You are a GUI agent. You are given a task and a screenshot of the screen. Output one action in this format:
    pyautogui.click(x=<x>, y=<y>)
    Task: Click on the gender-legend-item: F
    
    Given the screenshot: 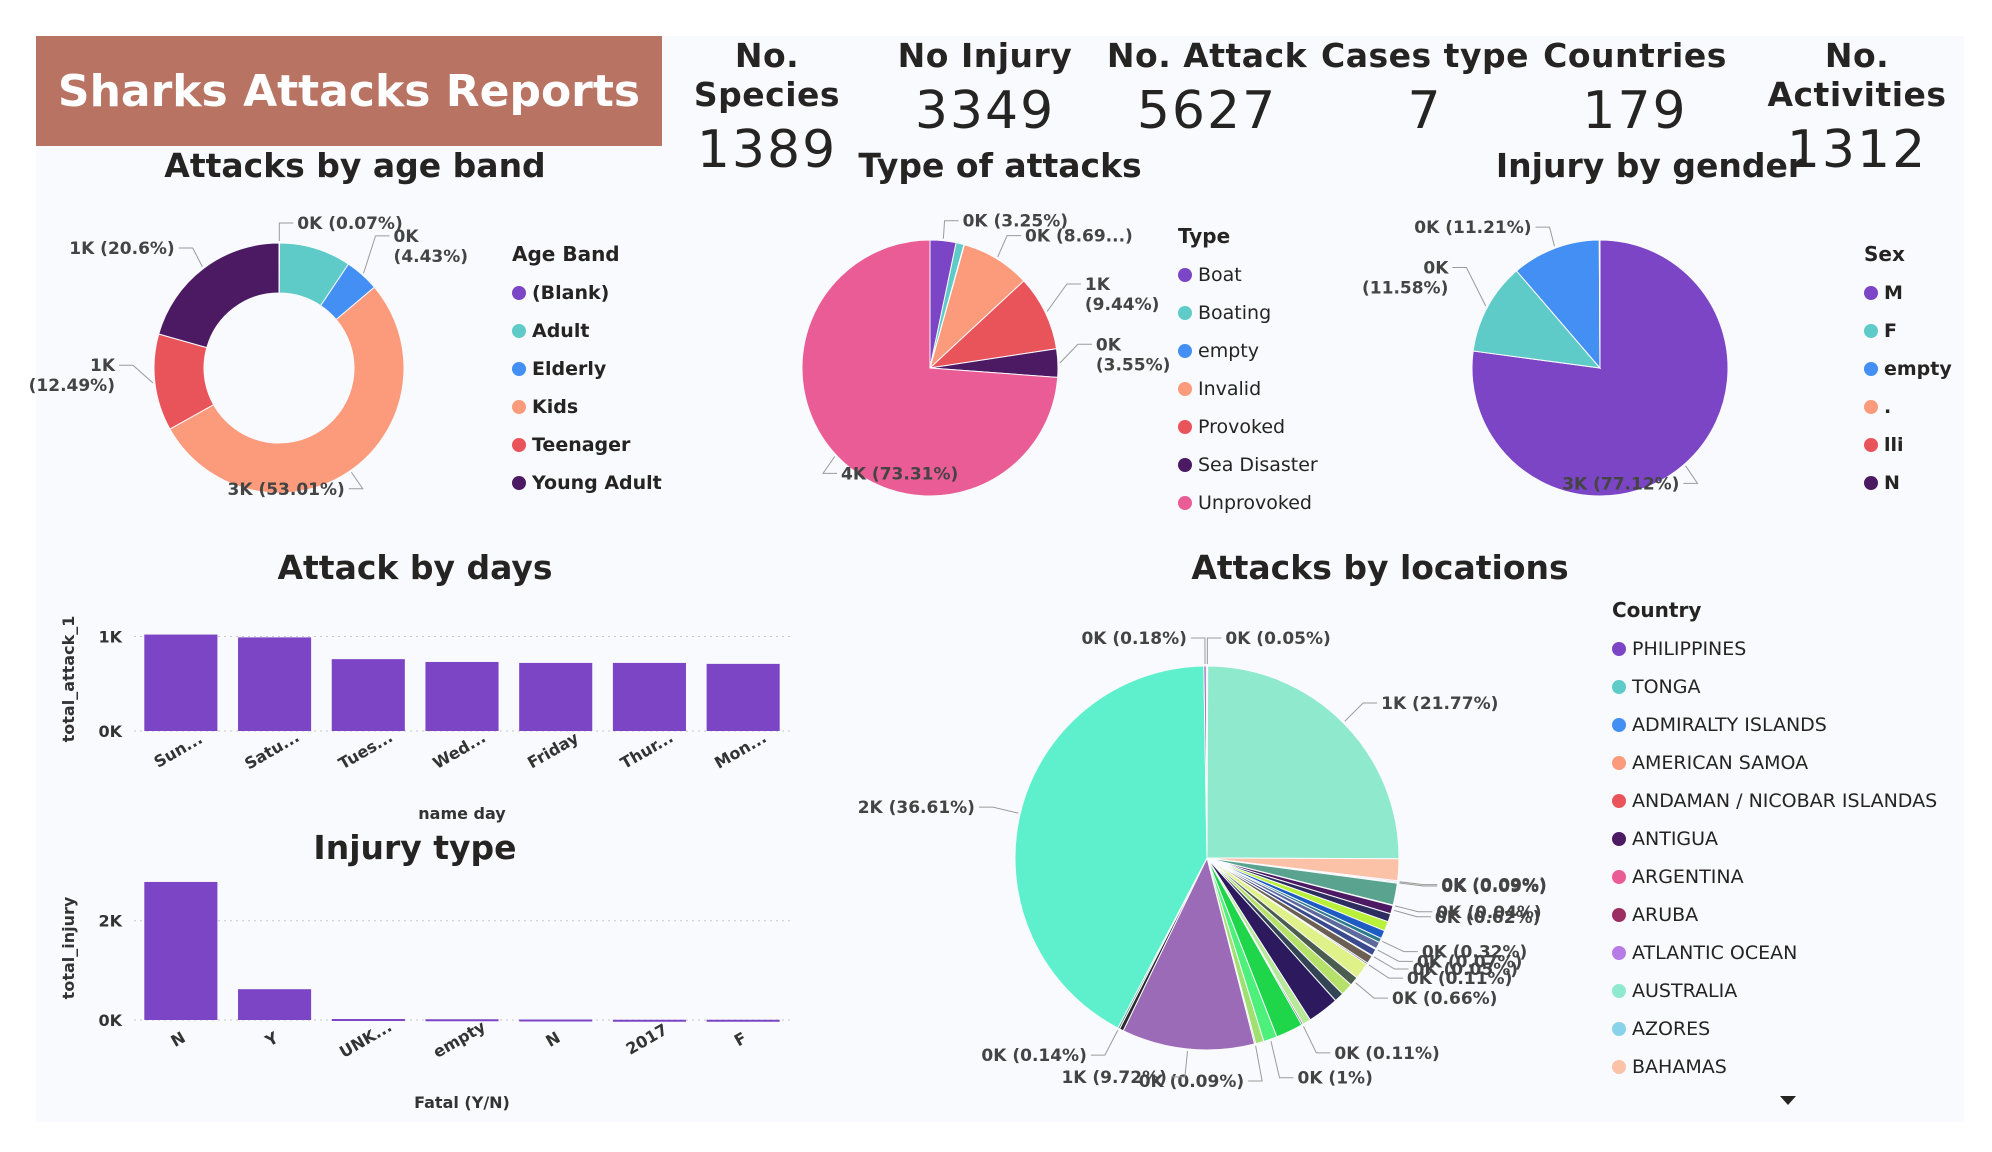 What is the action you would take?
    pyautogui.click(x=1908, y=331)
    